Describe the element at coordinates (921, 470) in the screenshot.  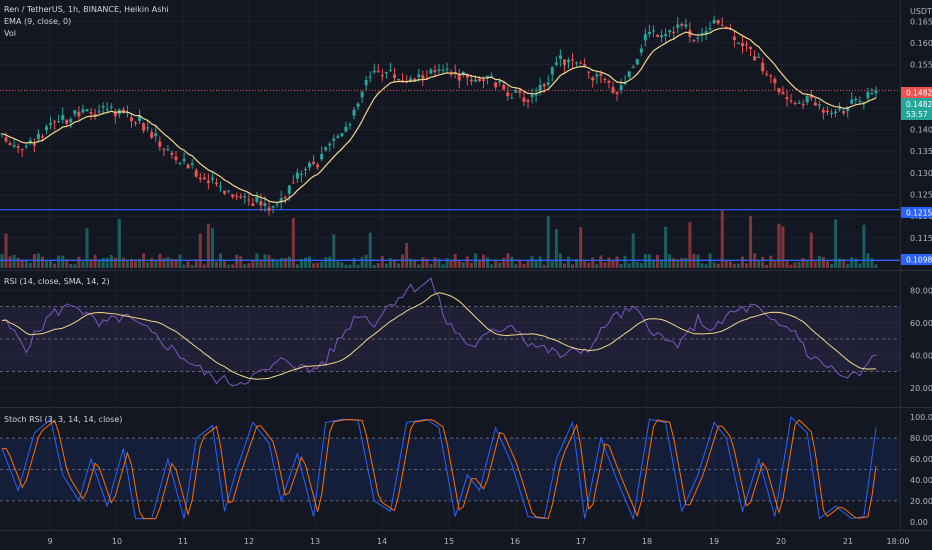
I see `stoch-axis: 100.00 80.00 60.00 40.00 20.00 0.00` at that location.